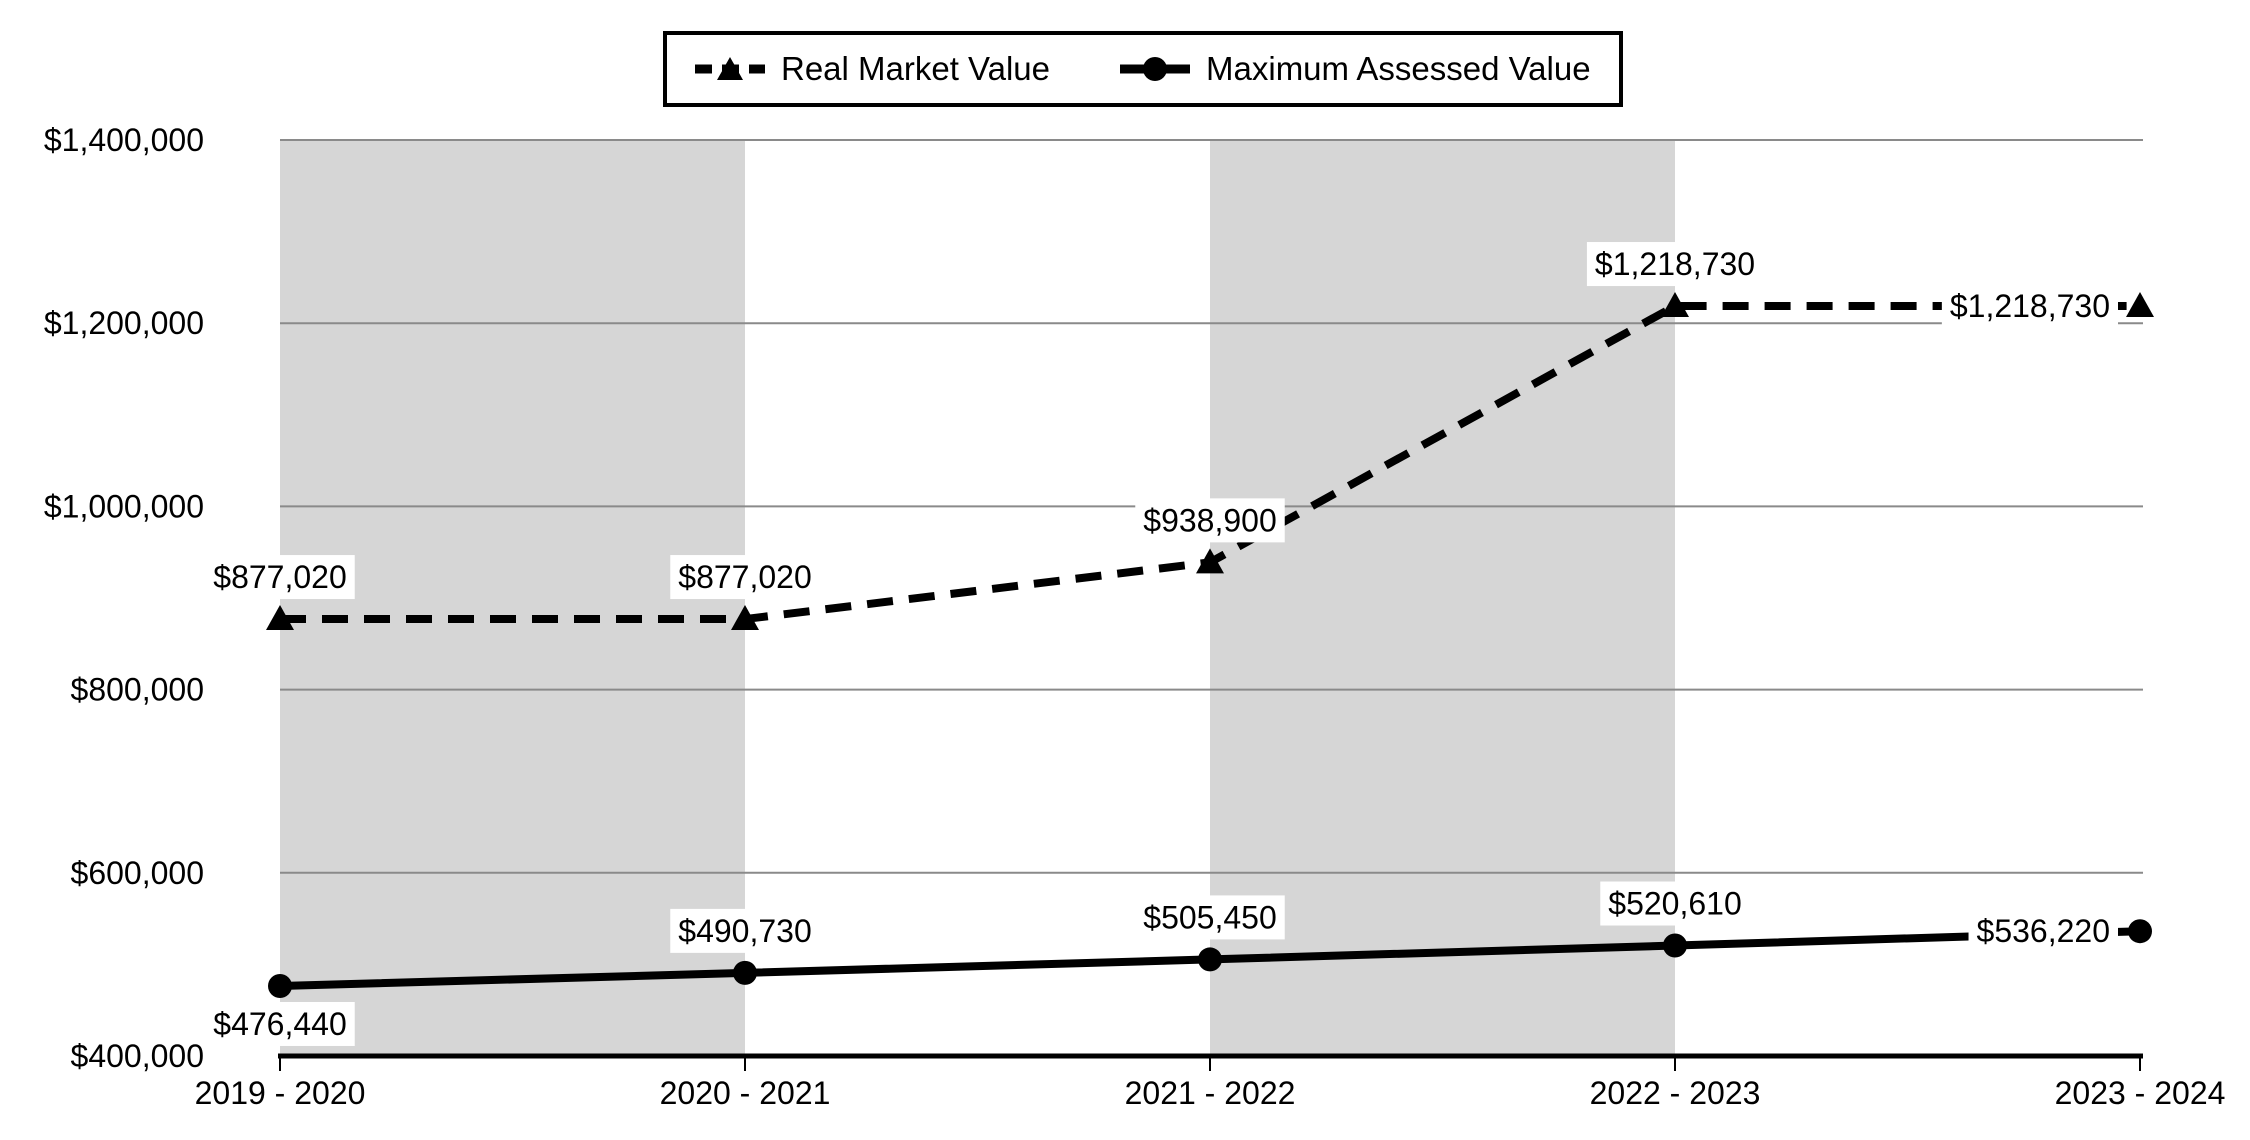 Image resolution: width=2250 pixels, height=1140 pixels. I want to click on y-tick-label: $1,200,000, so click(124, 323).